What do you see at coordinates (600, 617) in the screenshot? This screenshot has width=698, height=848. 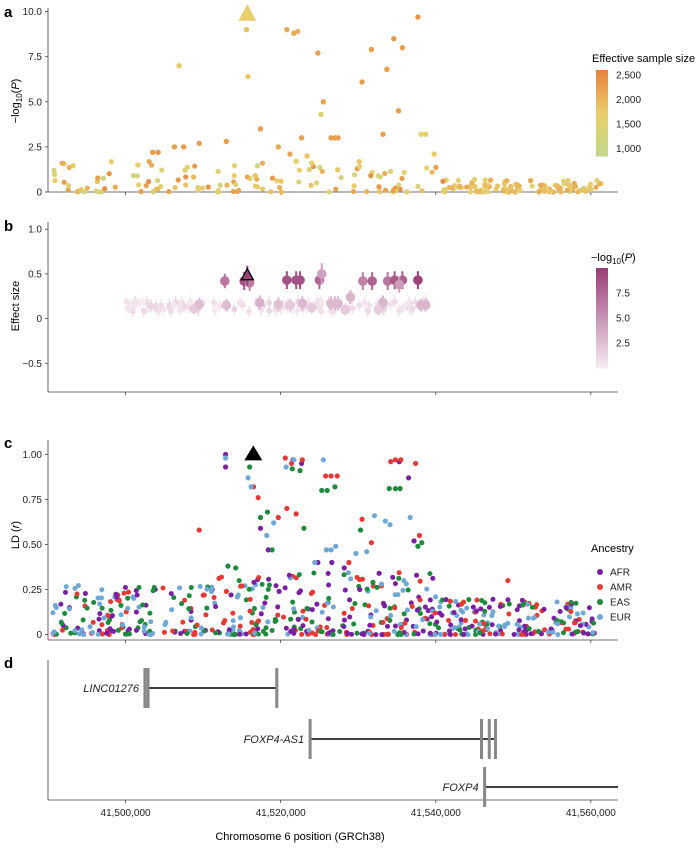 I see `legend-swatch-eur` at bounding box center [600, 617].